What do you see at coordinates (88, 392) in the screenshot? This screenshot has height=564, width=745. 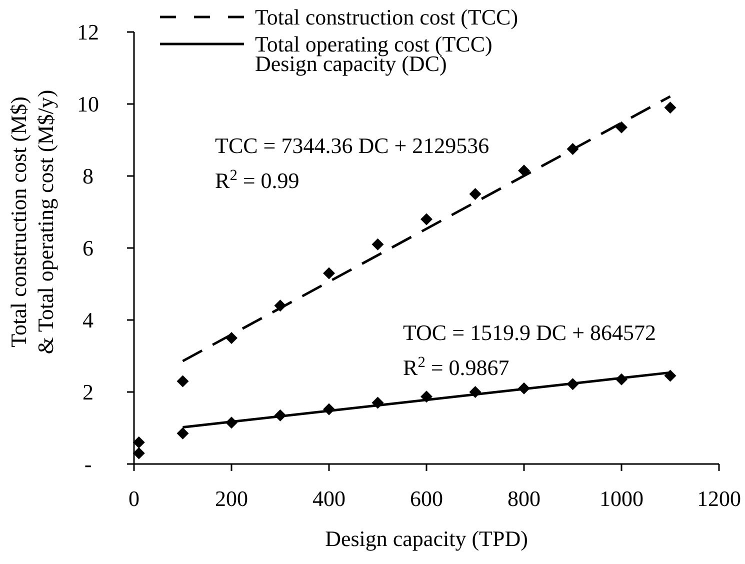 I see `y-tick-label: 2` at bounding box center [88, 392].